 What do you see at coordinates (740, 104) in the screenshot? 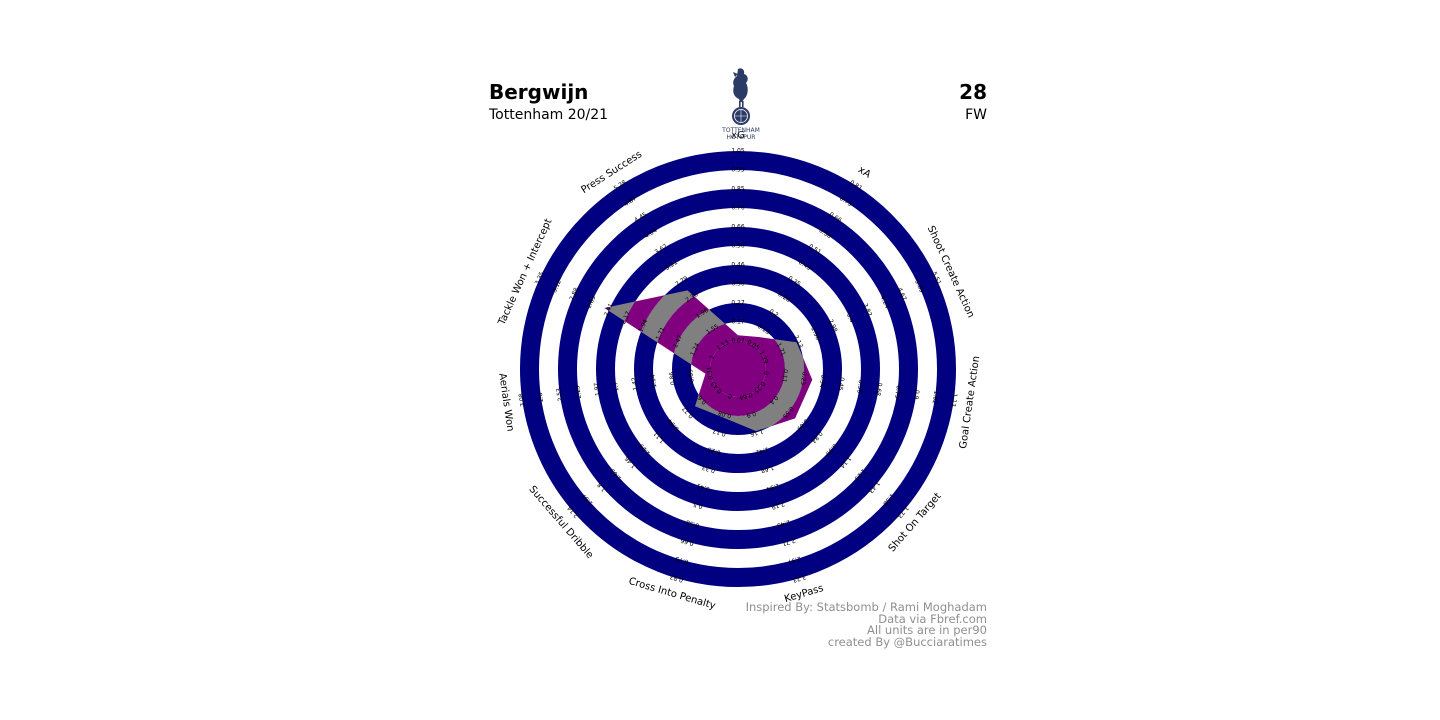
I see `tottenham-crest-icon: TOTTENHAM HOTSPUR` at bounding box center [740, 104].